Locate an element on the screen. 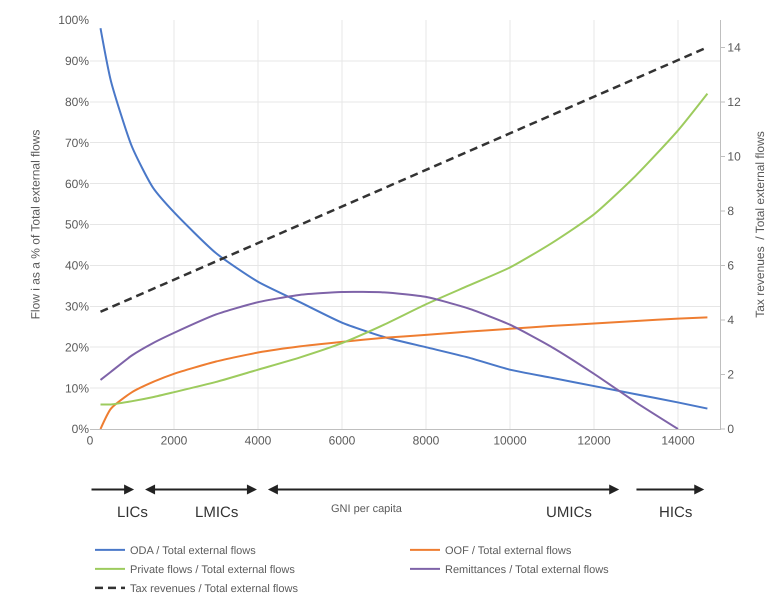  y-tick-label: 100% is located at coordinates (74, 20).